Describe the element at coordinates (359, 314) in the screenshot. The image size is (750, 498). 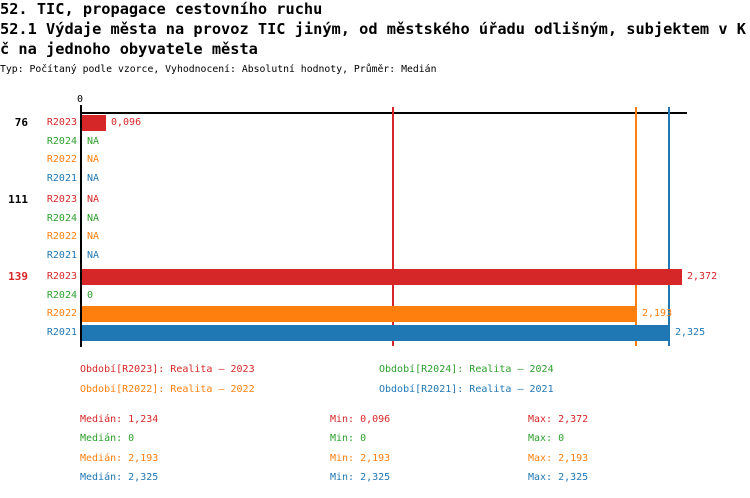
I see `bar-139-r2022` at that location.